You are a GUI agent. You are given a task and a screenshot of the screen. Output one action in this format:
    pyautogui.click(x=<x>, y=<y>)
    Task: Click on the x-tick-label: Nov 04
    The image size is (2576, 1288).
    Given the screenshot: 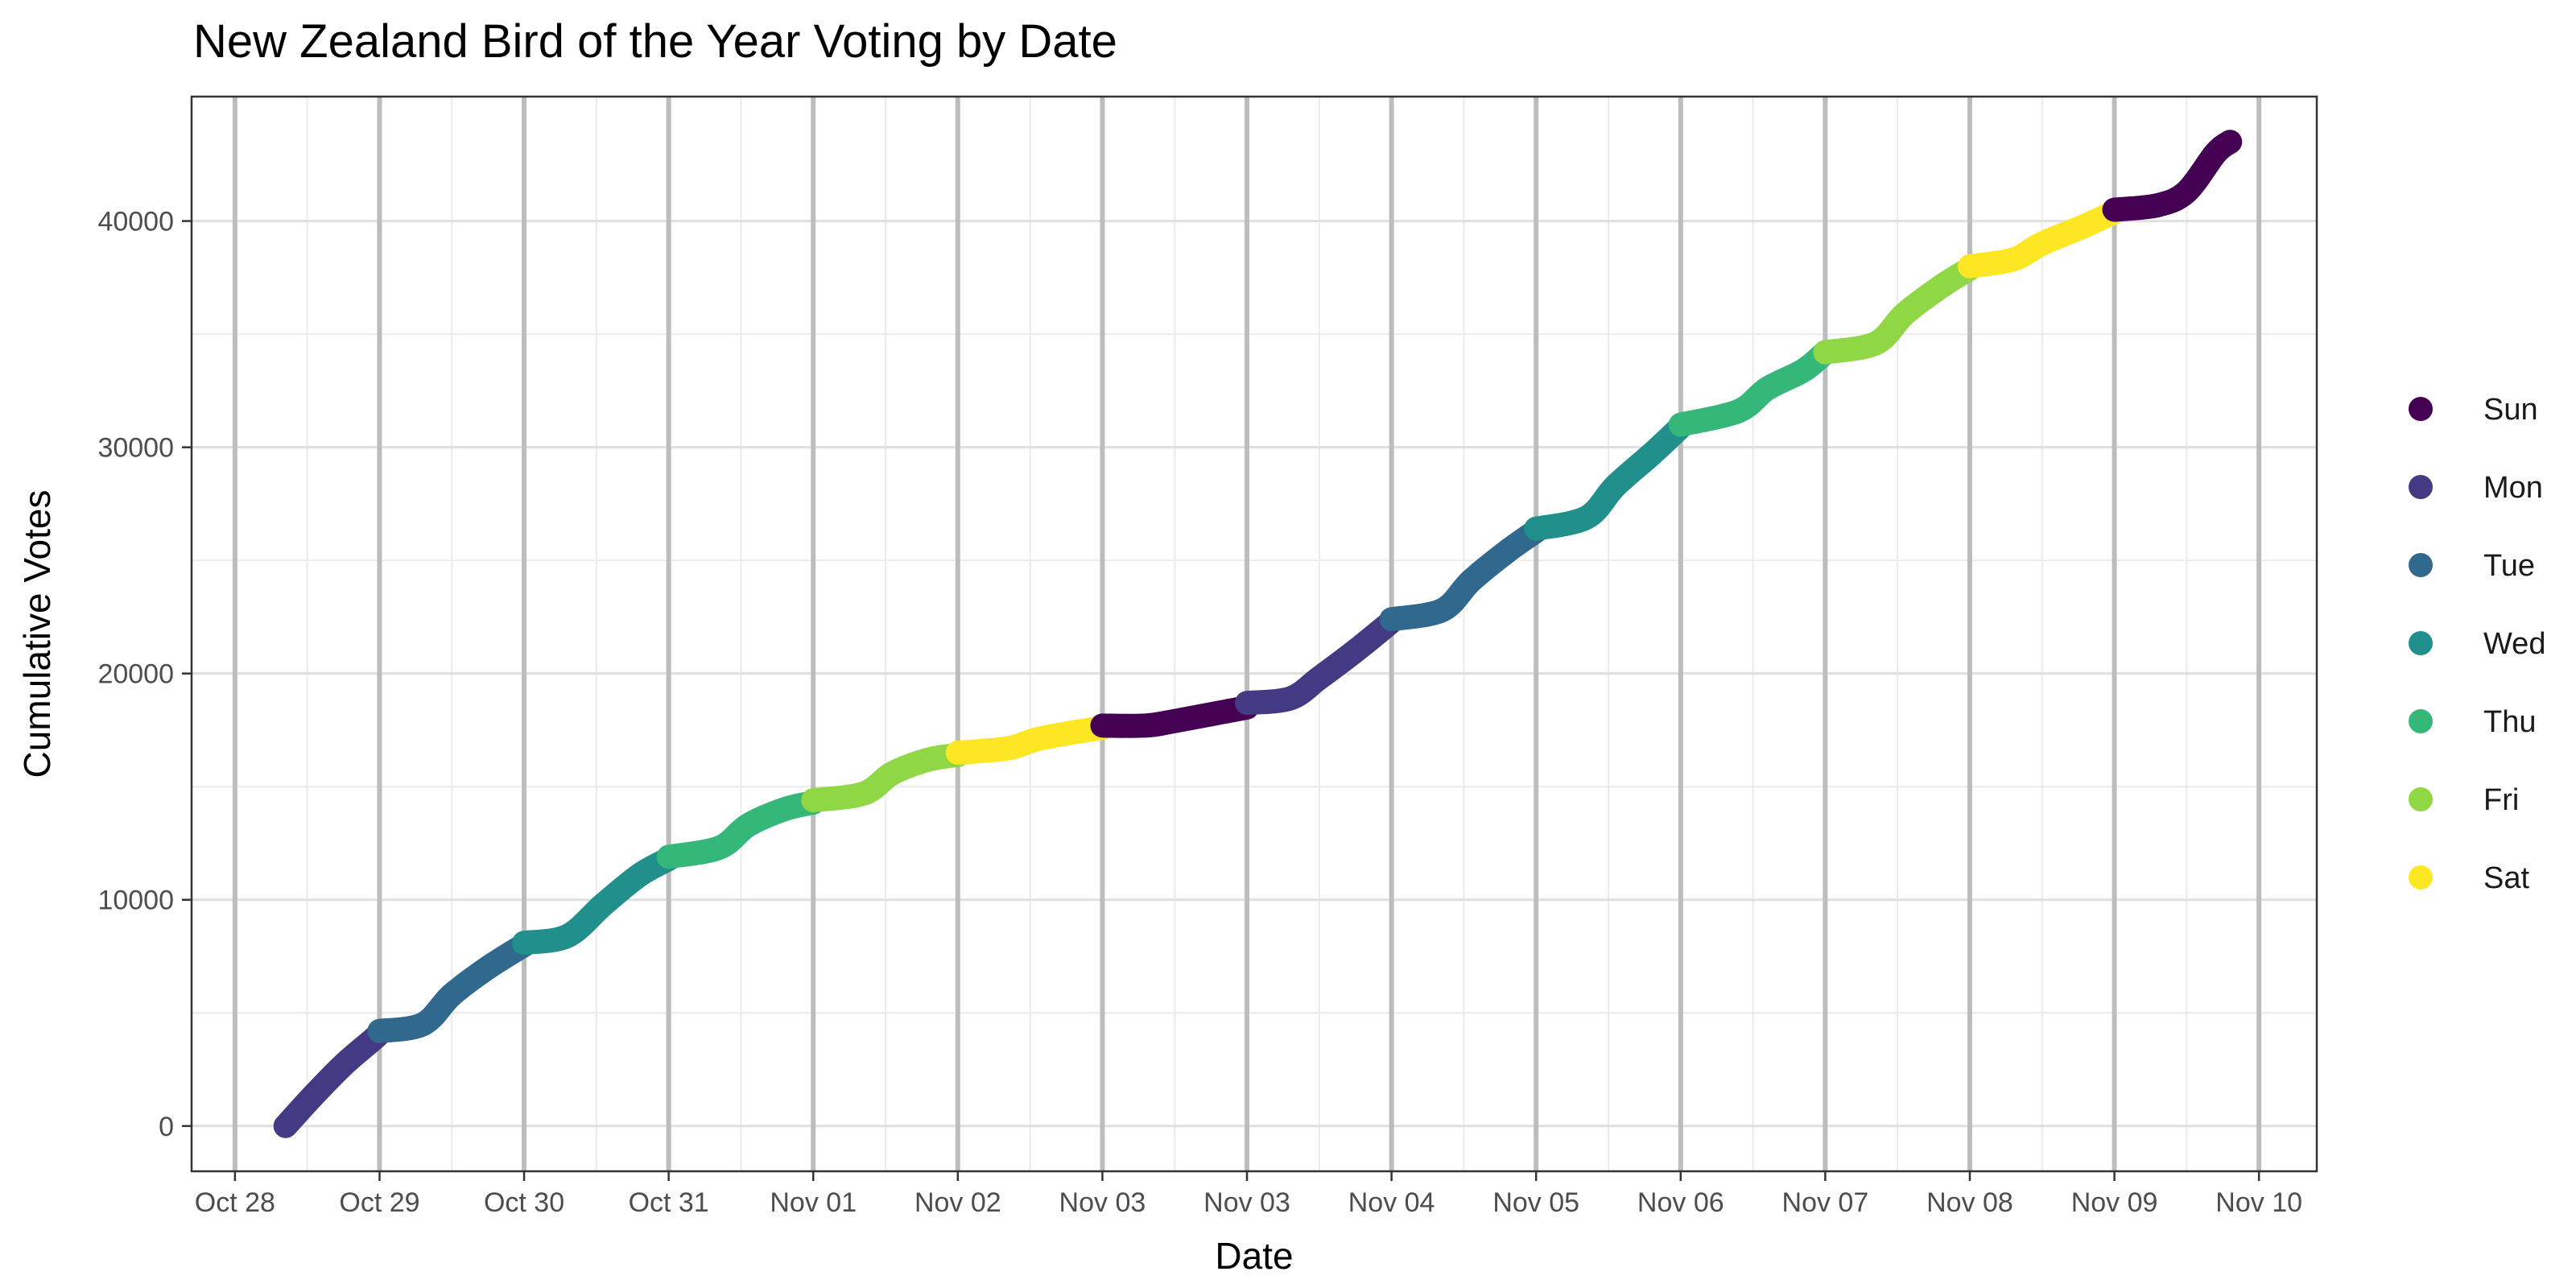 What is the action you would take?
    pyautogui.click(x=1391, y=1202)
    